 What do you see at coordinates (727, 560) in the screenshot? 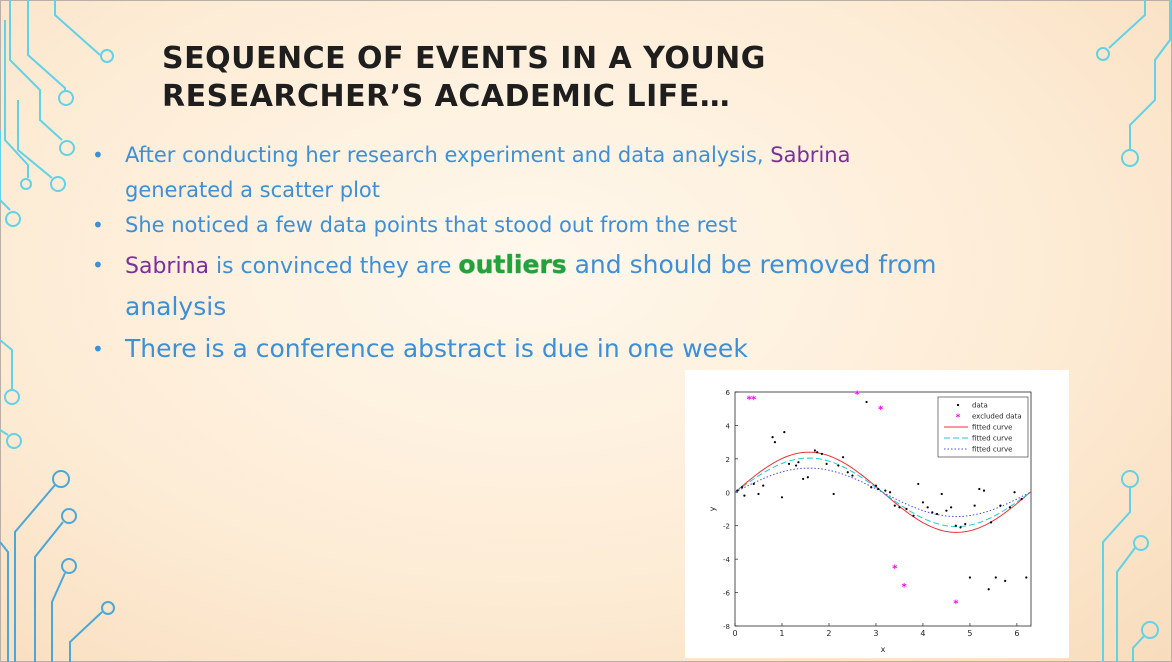
I see `y-tick-label: -4` at bounding box center [727, 560].